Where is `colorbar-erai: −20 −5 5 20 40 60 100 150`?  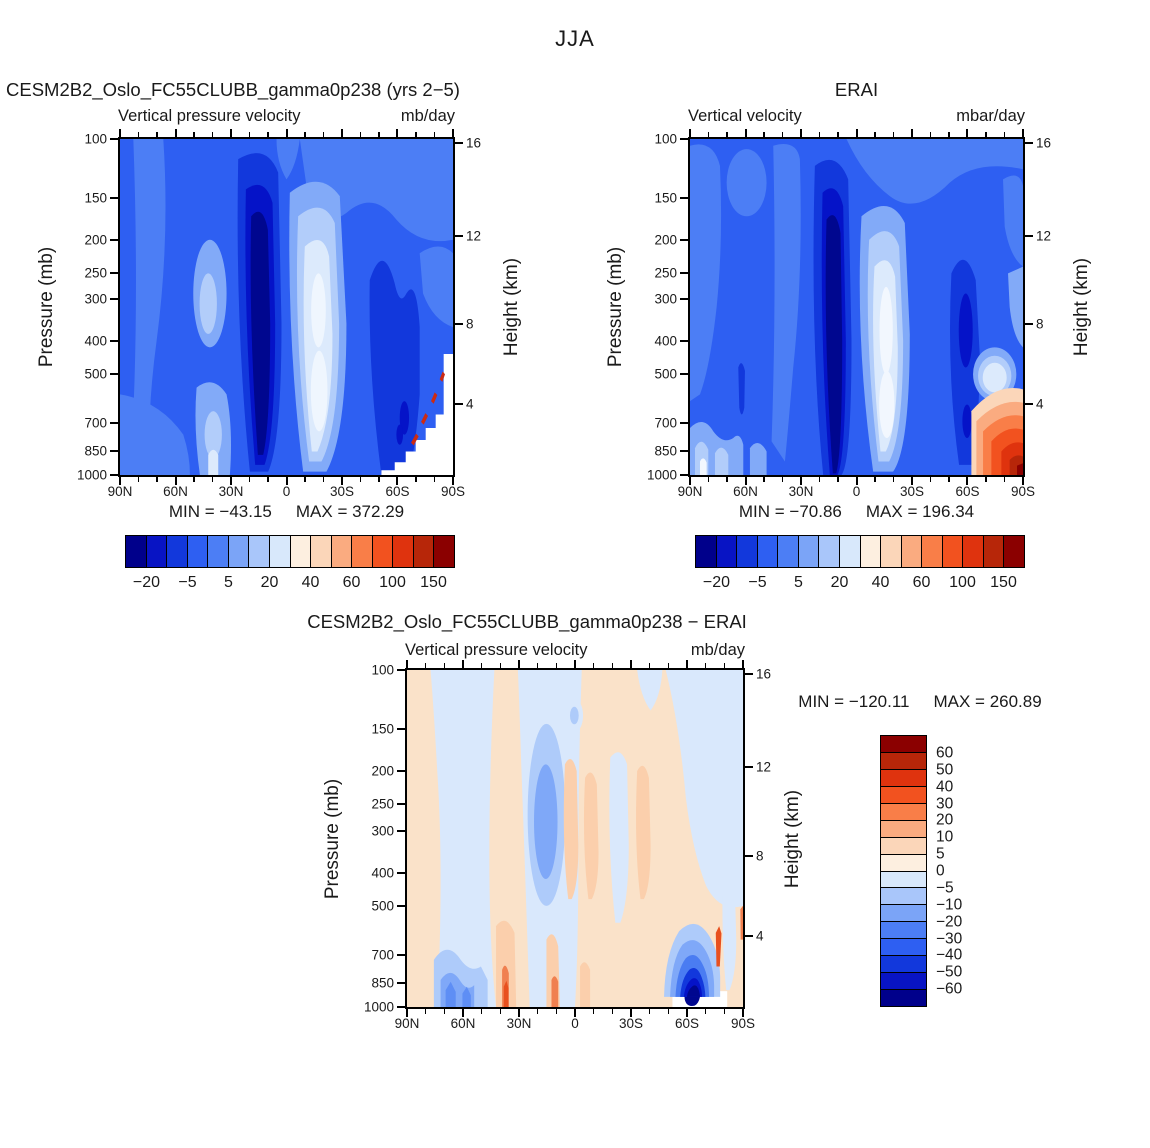
colorbar-erai: −20 −5 5 20 40 60 100 150 is located at coordinates (860, 563).